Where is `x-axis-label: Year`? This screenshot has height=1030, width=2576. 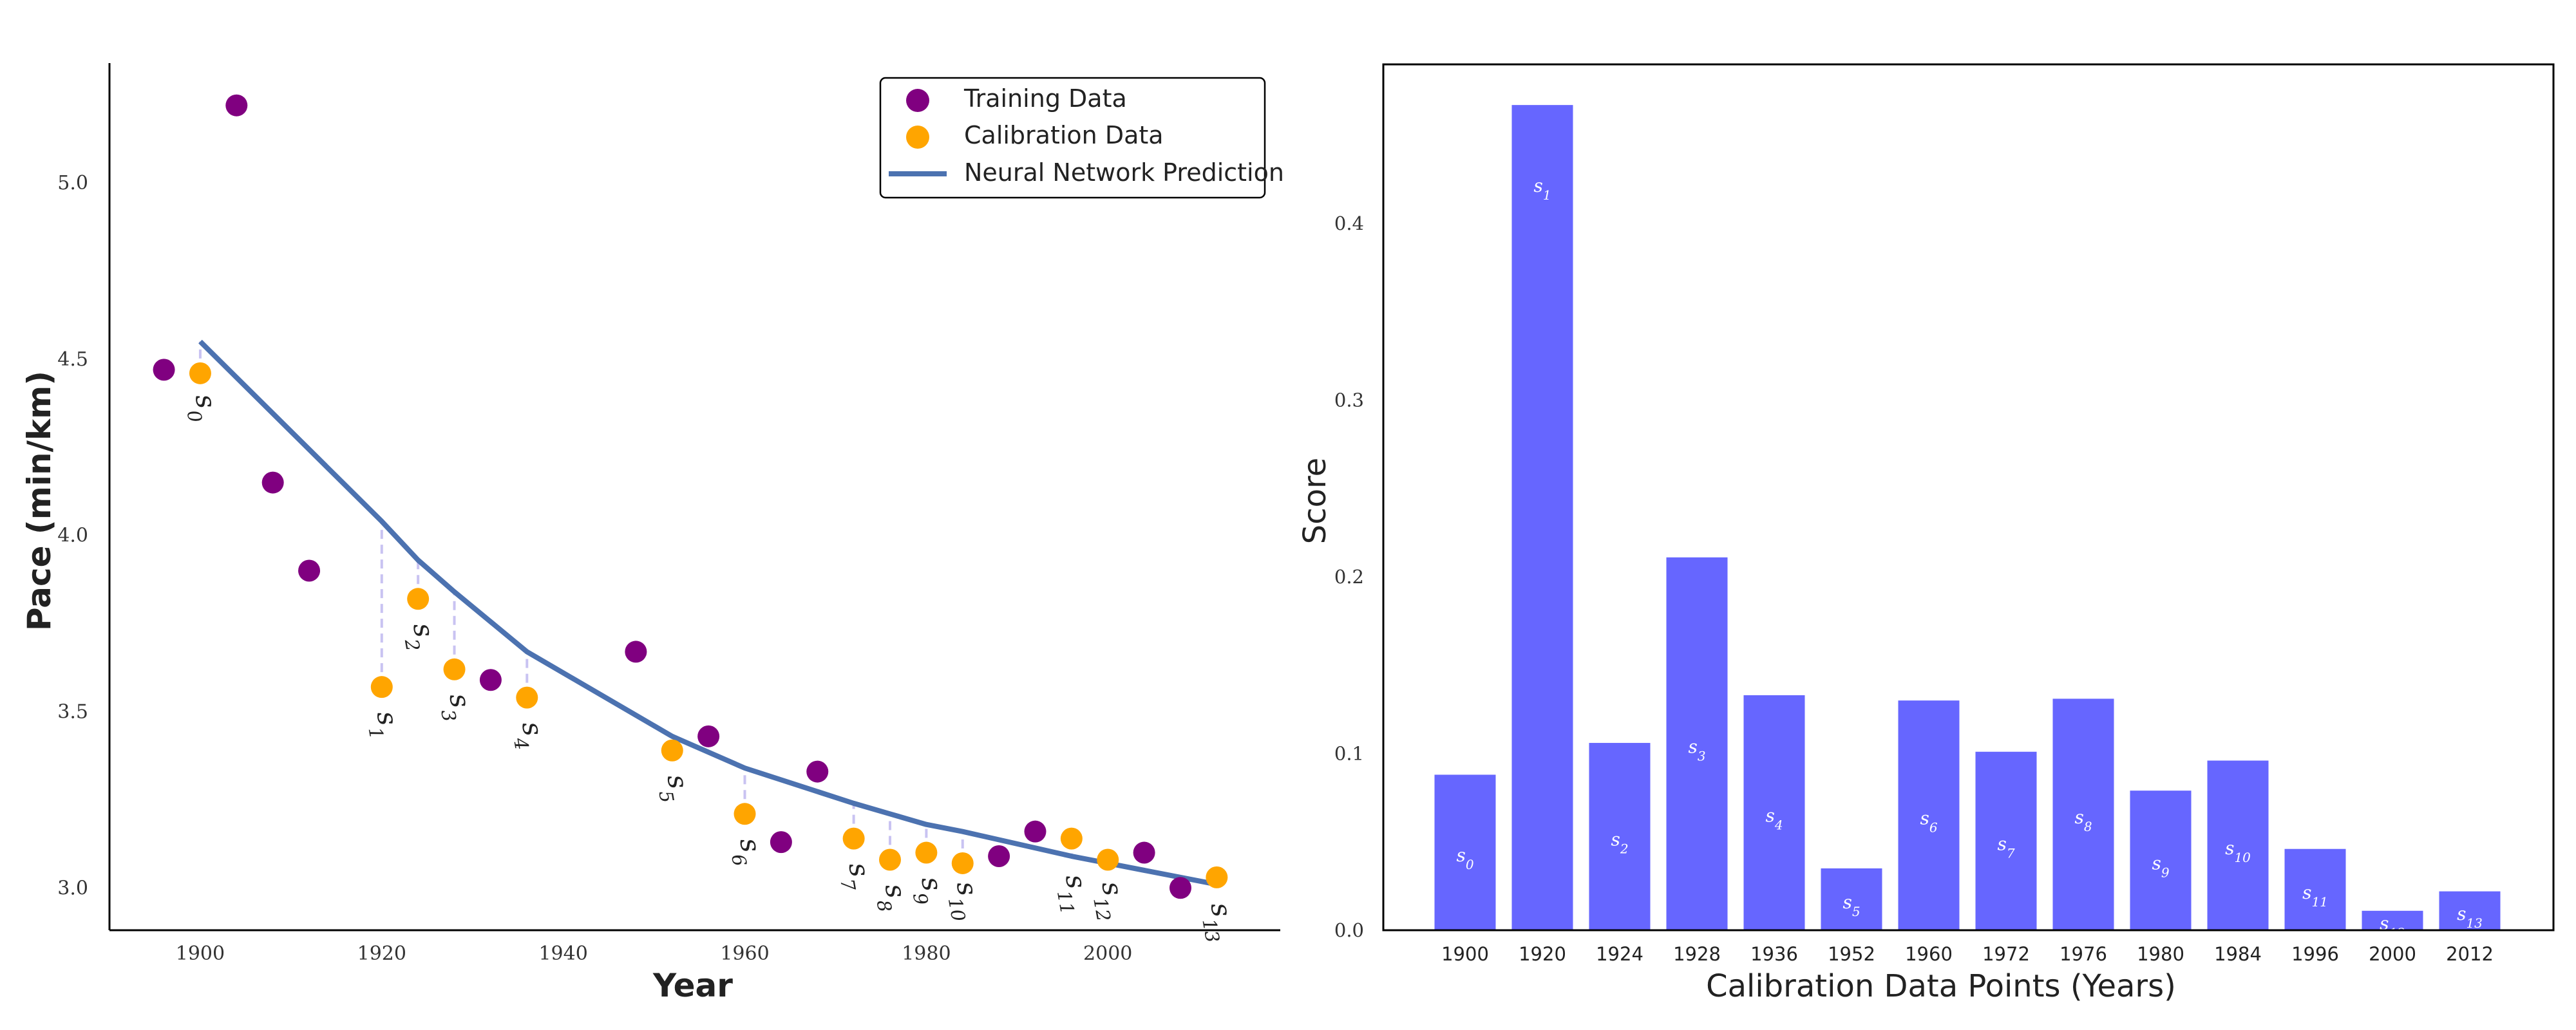
x-axis-label: Year is located at coordinates (692, 986).